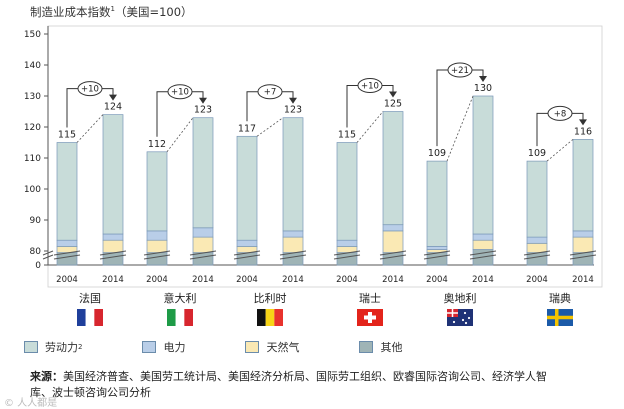 The height and width of the screenshot is (409, 624). What do you see at coordinates (483, 88) in the screenshot?
I see `bar-total-label: 130` at bounding box center [483, 88].